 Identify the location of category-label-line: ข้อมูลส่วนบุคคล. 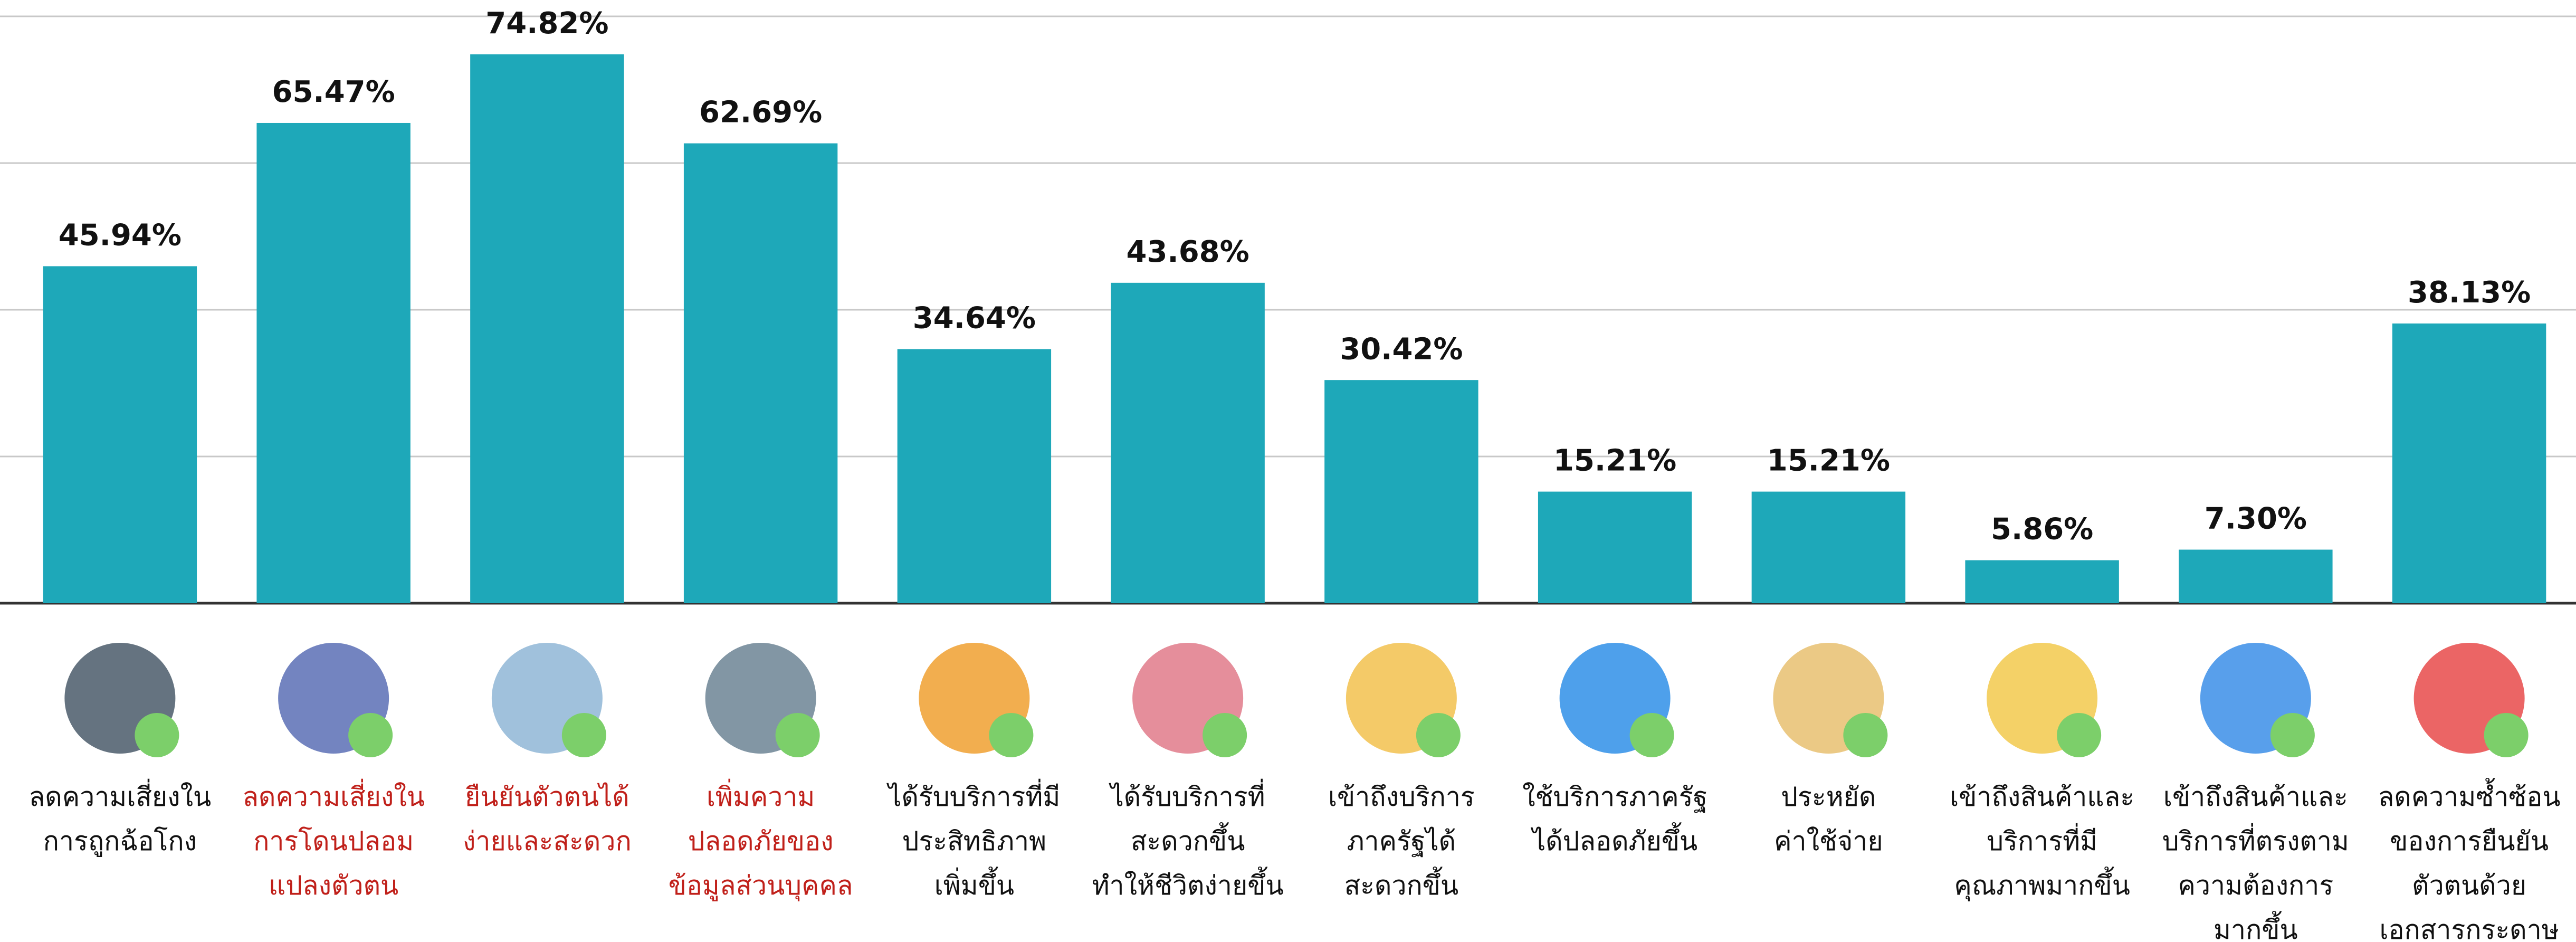
(761, 885).